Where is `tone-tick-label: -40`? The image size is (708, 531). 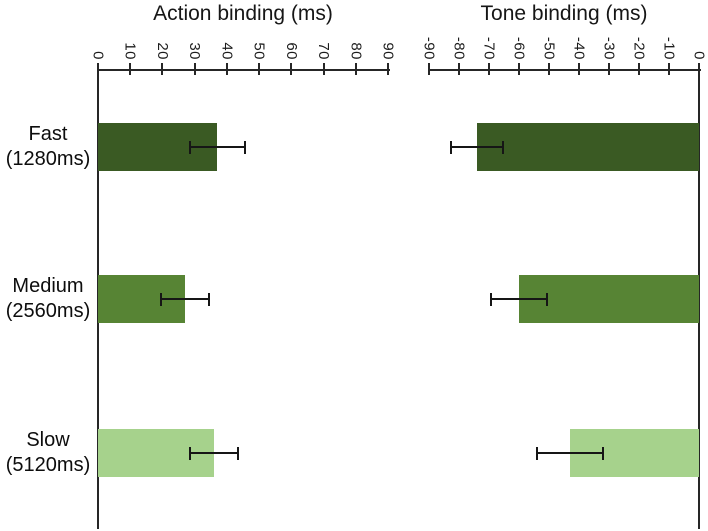 tone-tick-label: -40 is located at coordinates (579, 48).